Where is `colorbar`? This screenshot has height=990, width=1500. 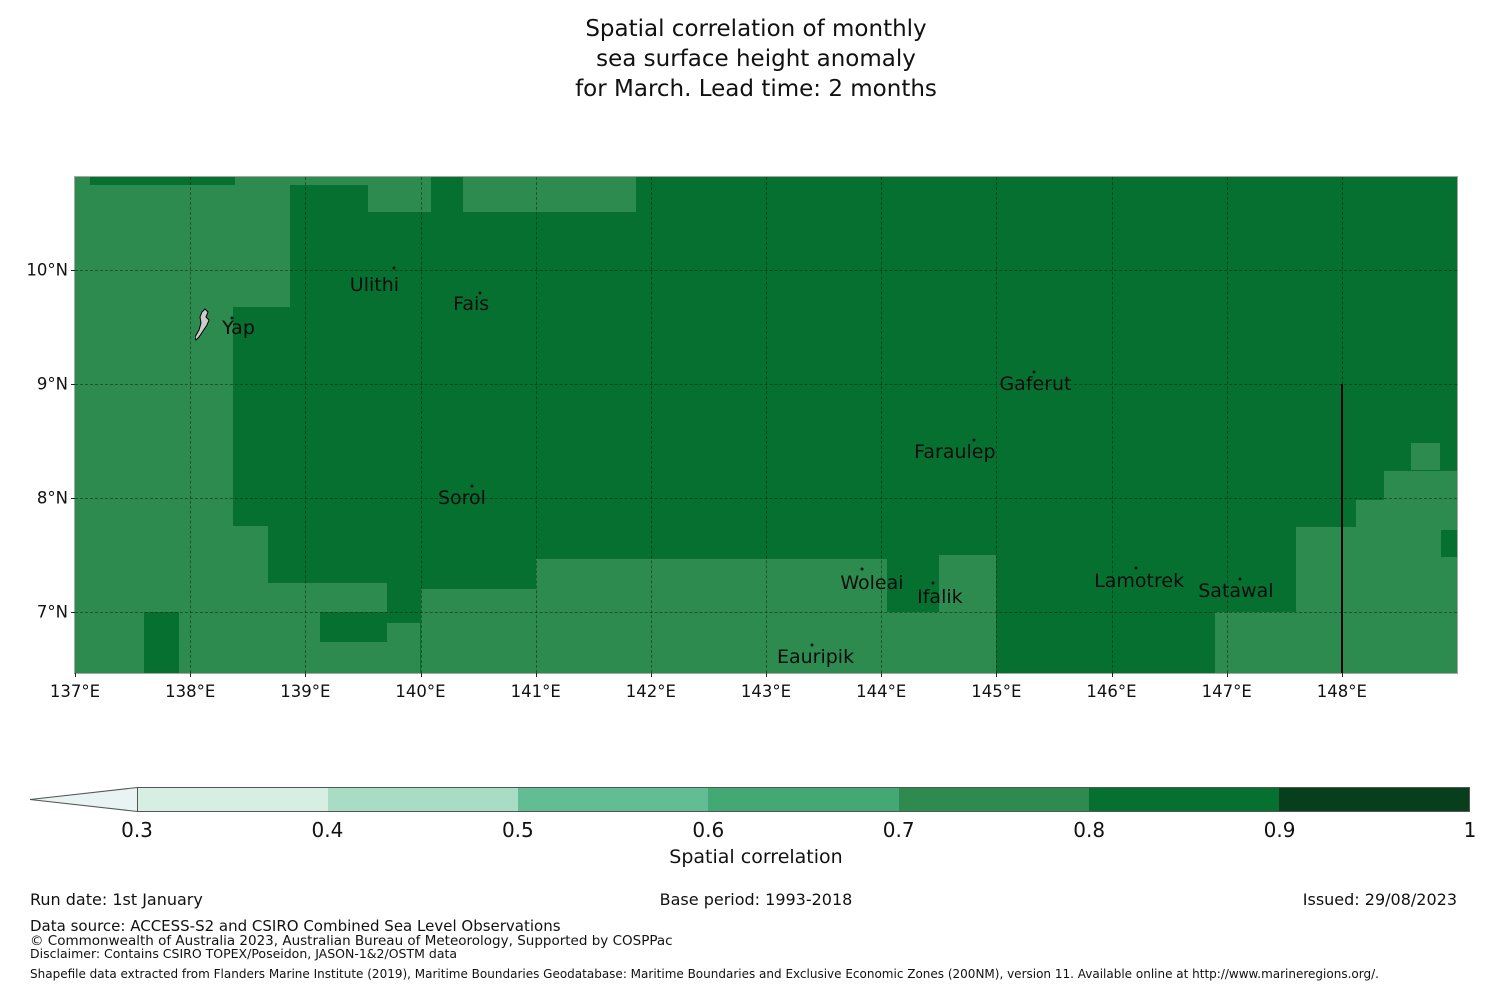 colorbar is located at coordinates (803, 799).